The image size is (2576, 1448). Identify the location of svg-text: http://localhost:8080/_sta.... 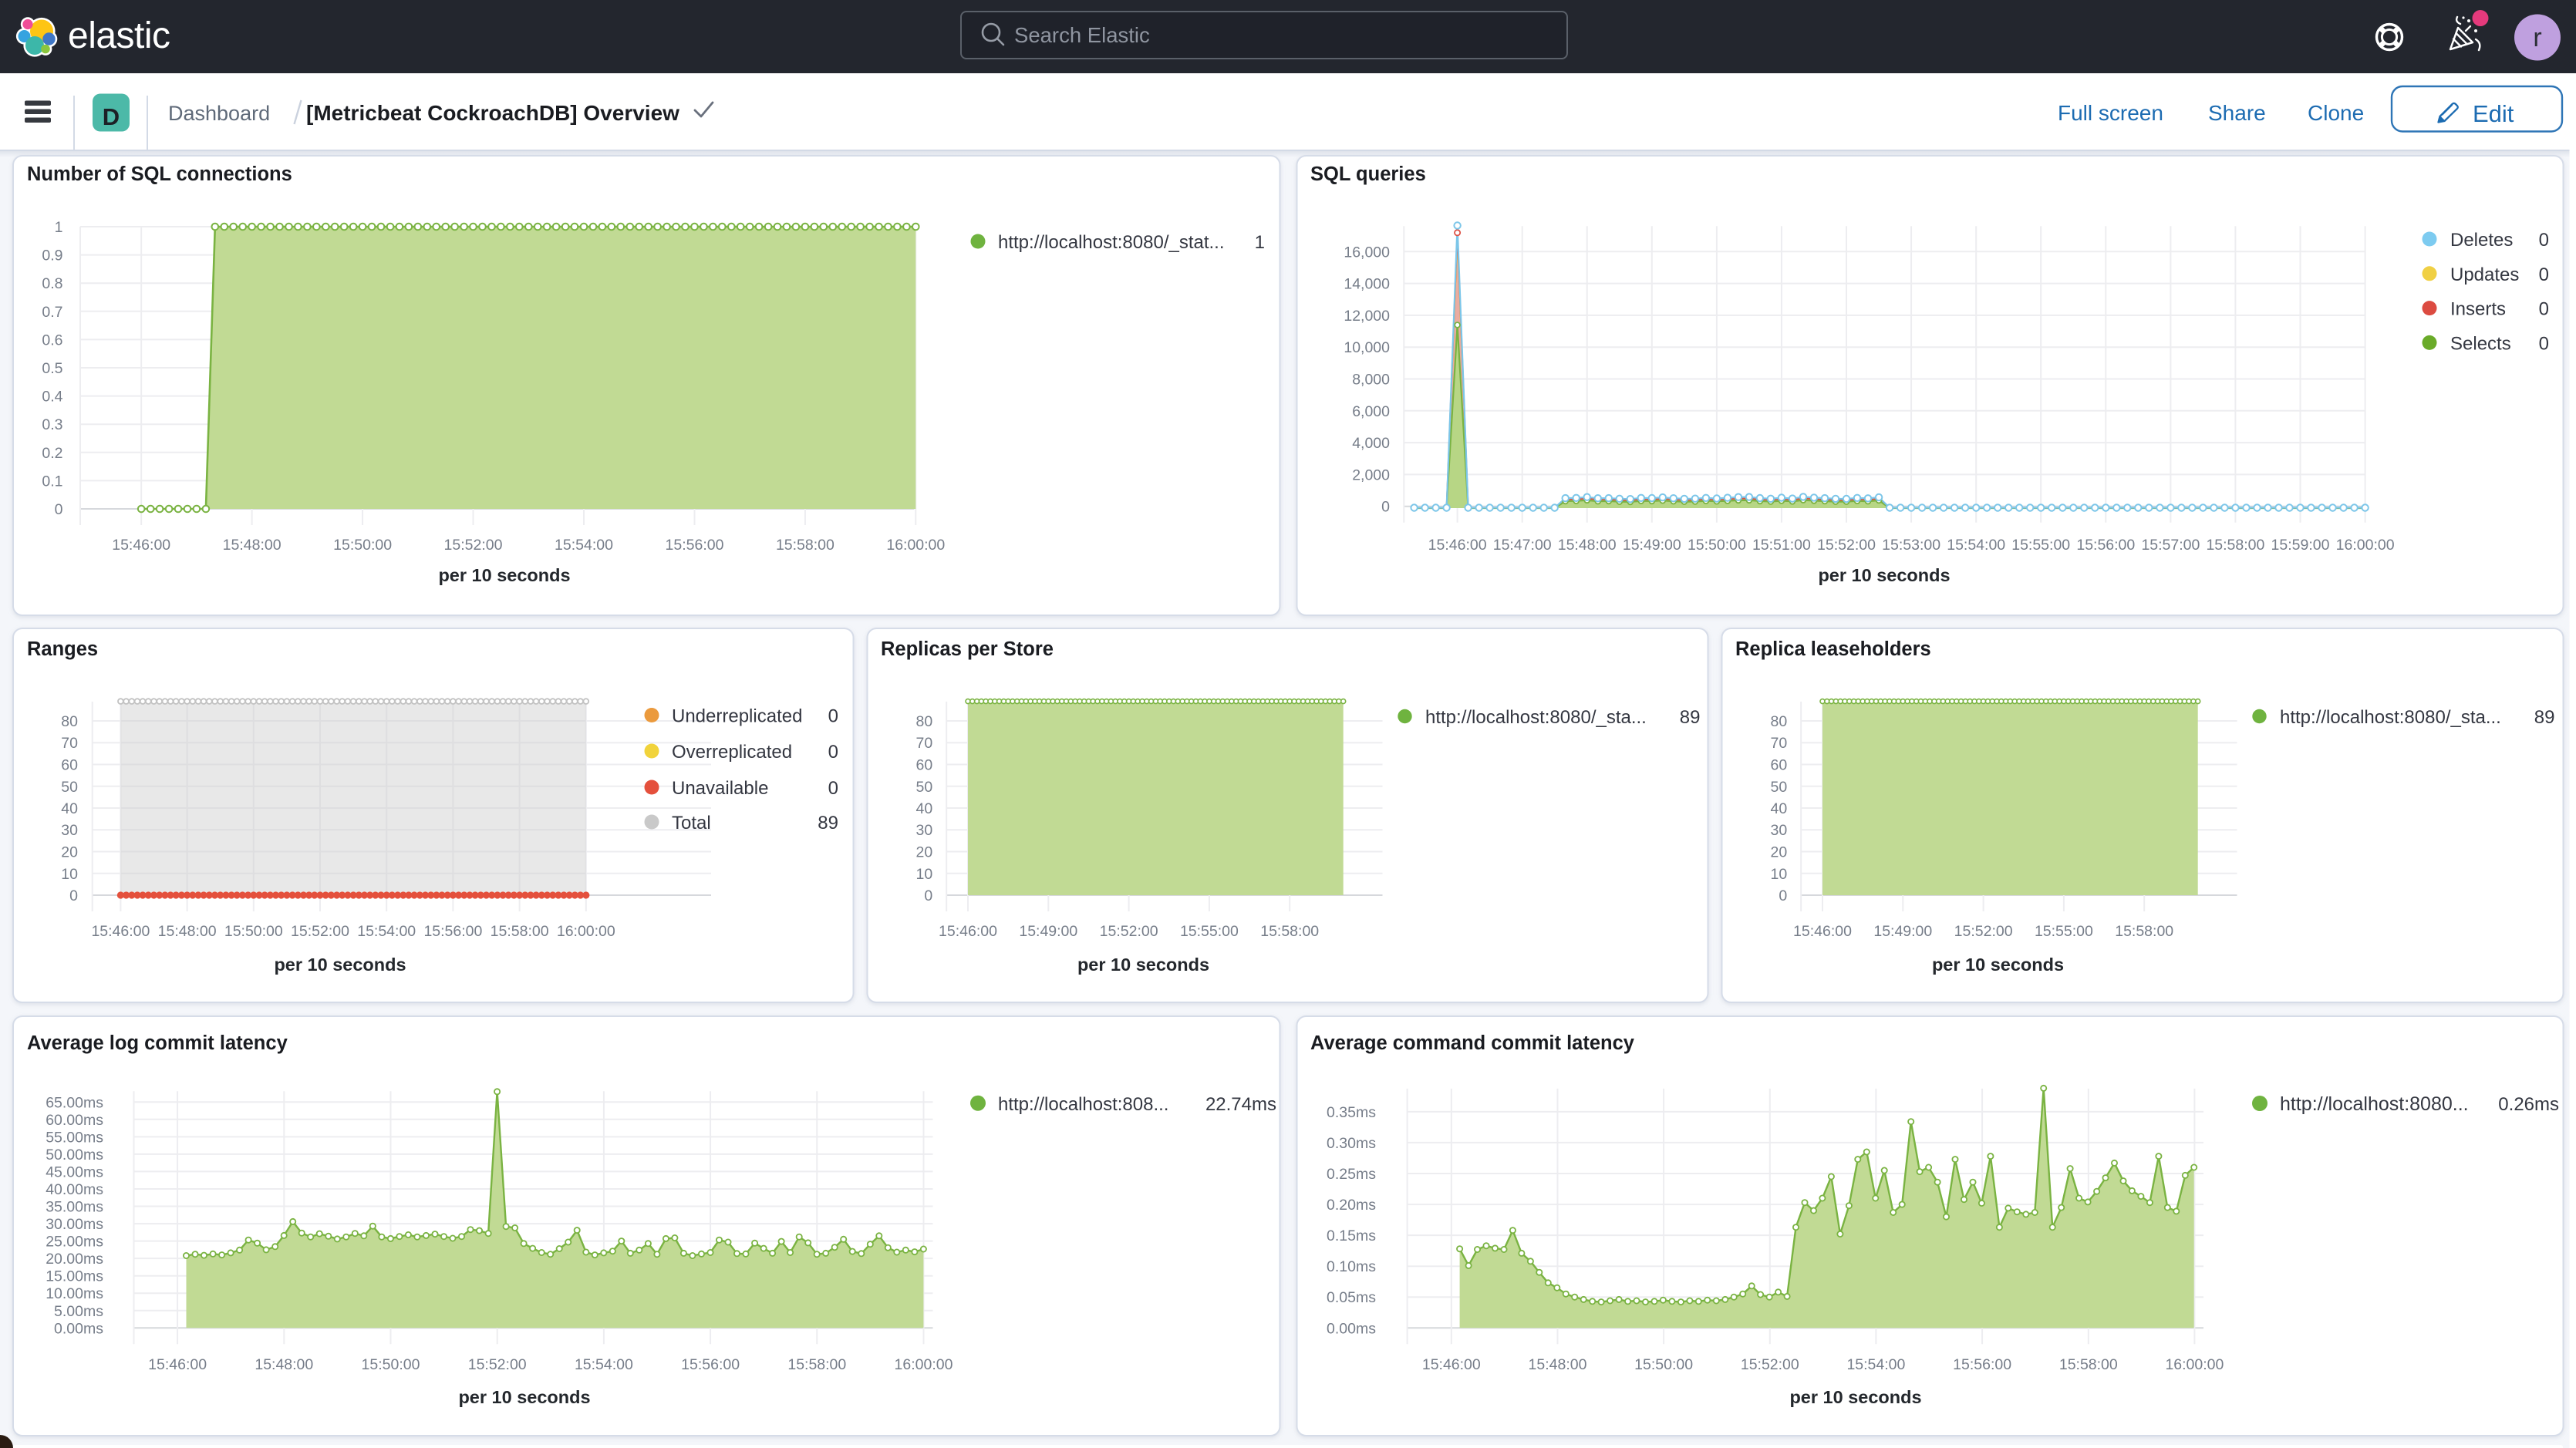
(2390, 717).